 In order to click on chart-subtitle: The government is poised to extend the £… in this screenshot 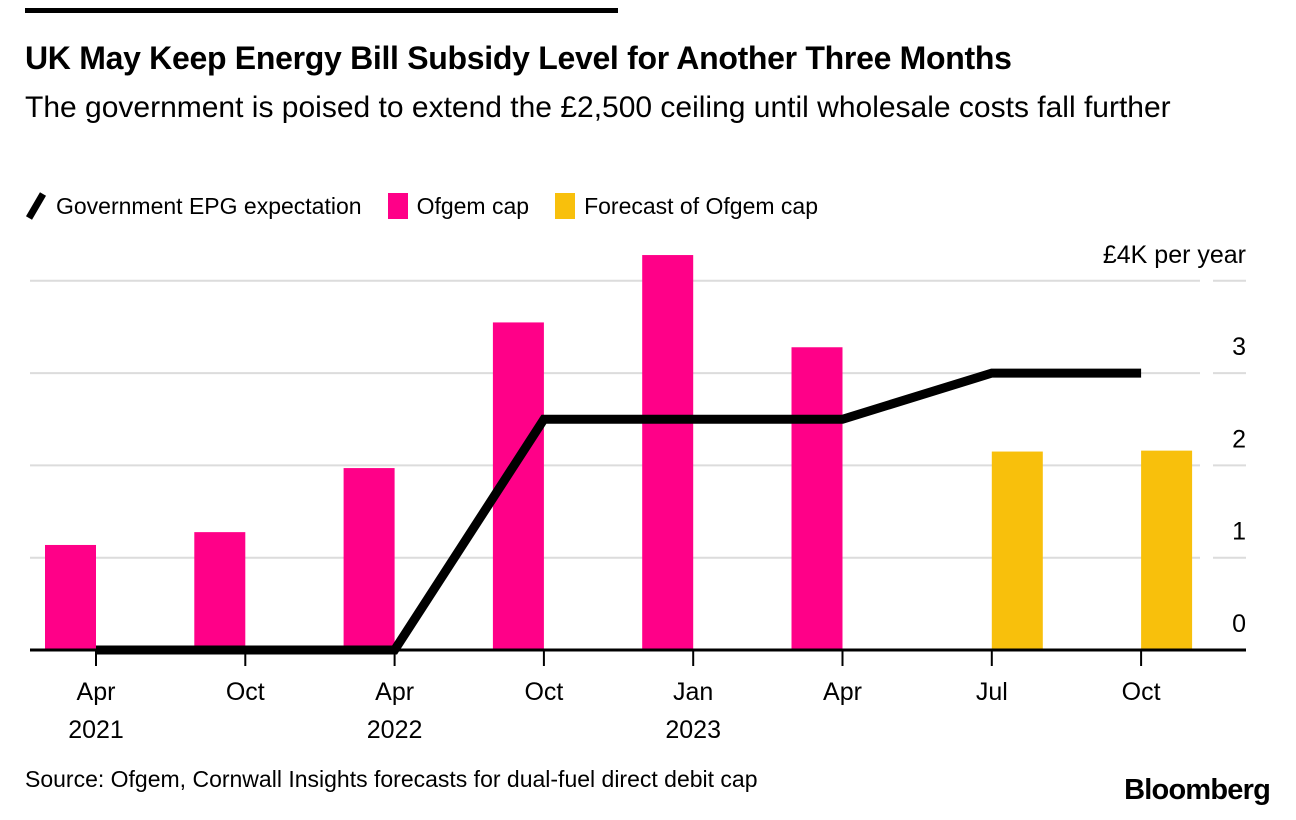, I will do `click(598, 107)`.